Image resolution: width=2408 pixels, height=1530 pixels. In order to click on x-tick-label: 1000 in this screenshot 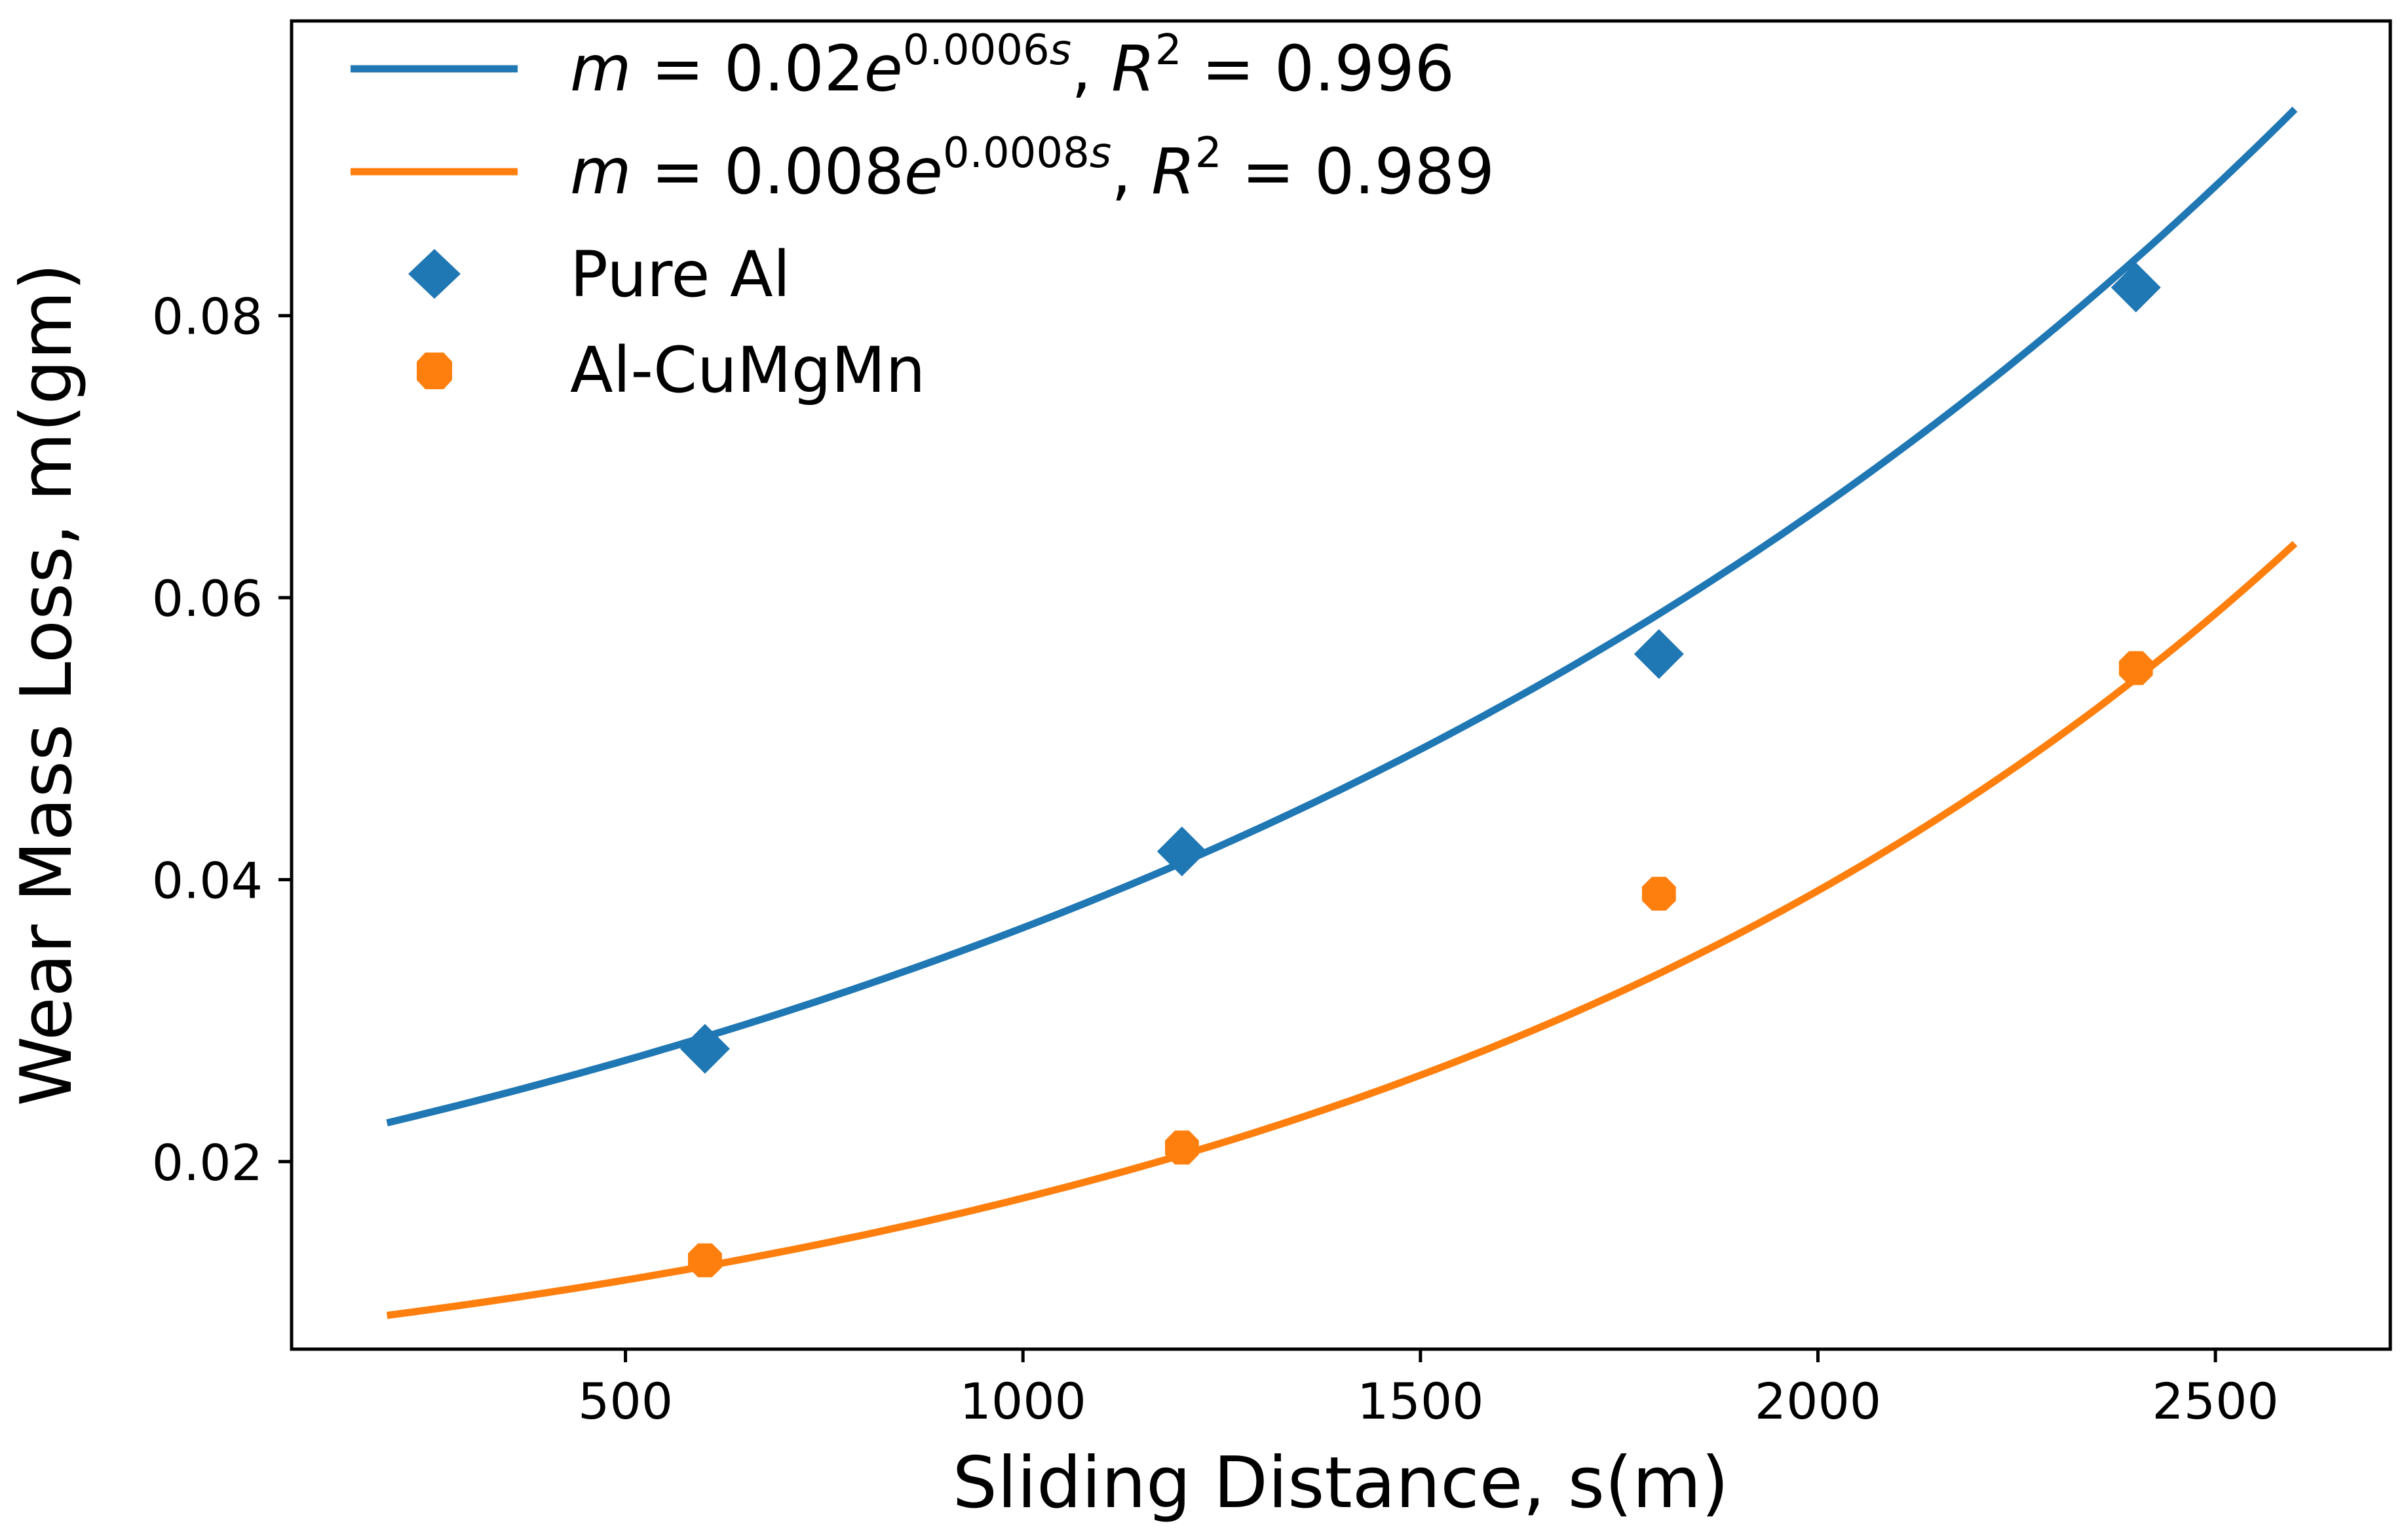, I will do `click(1023, 1401)`.